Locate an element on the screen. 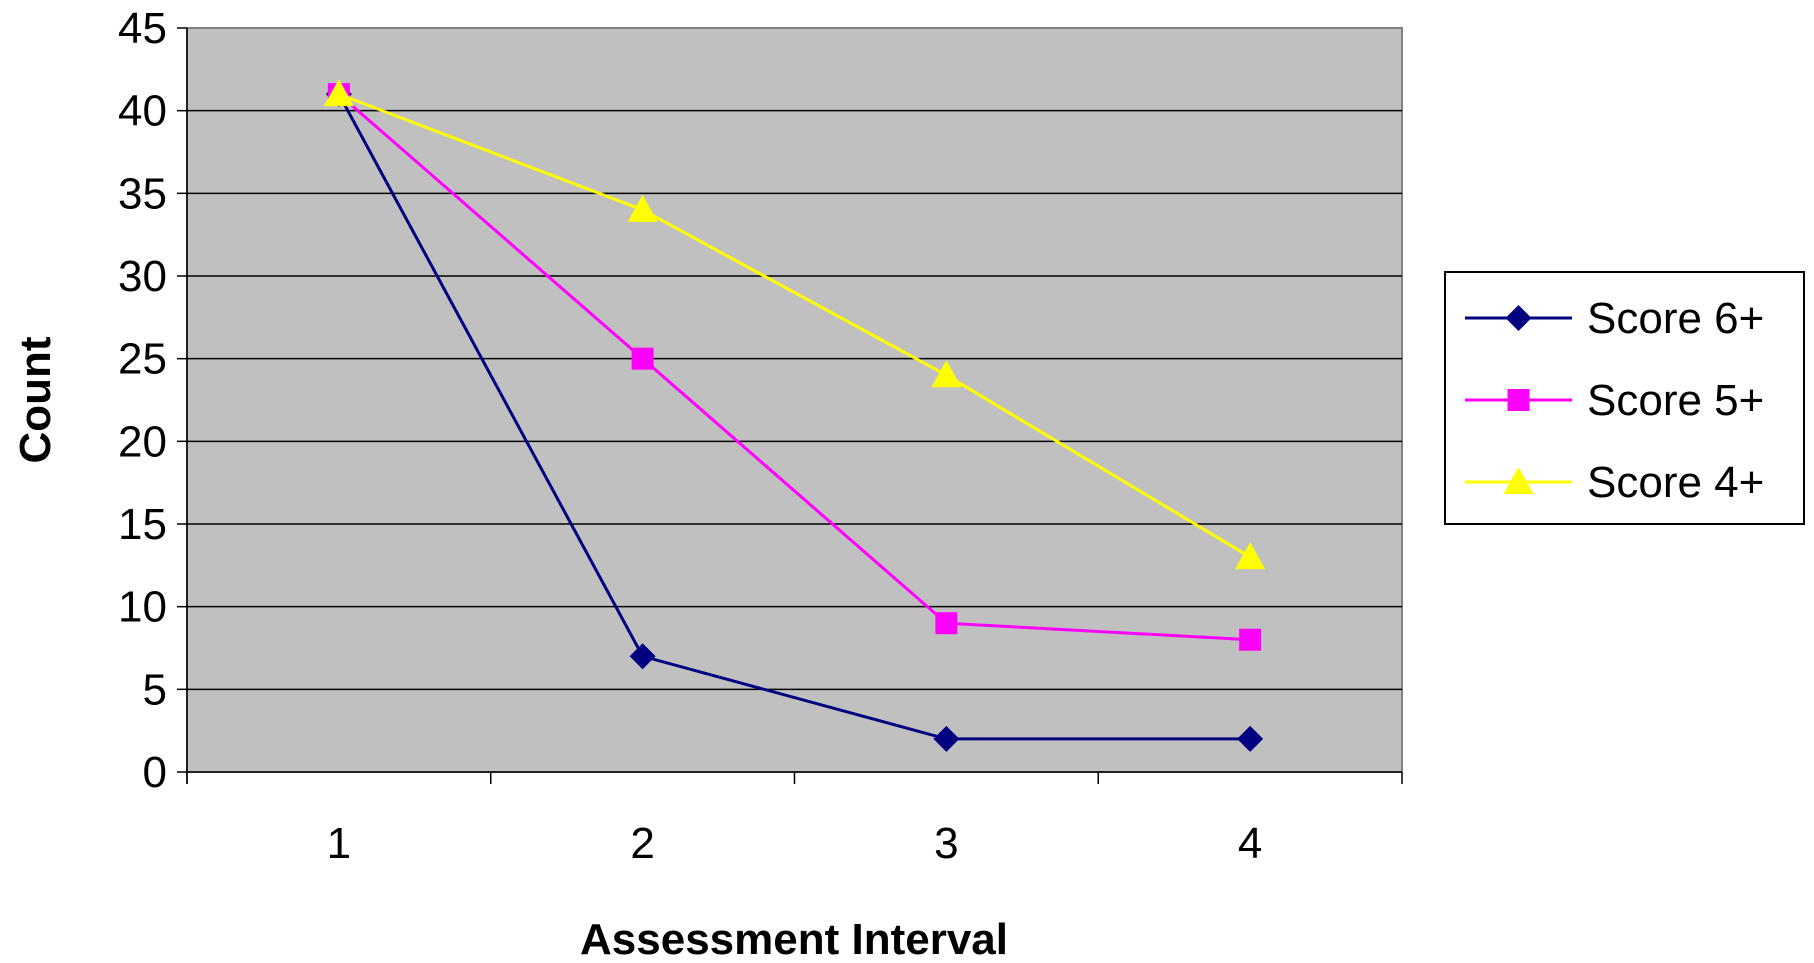  x-tick-label: 4 is located at coordinates (1250, 843).